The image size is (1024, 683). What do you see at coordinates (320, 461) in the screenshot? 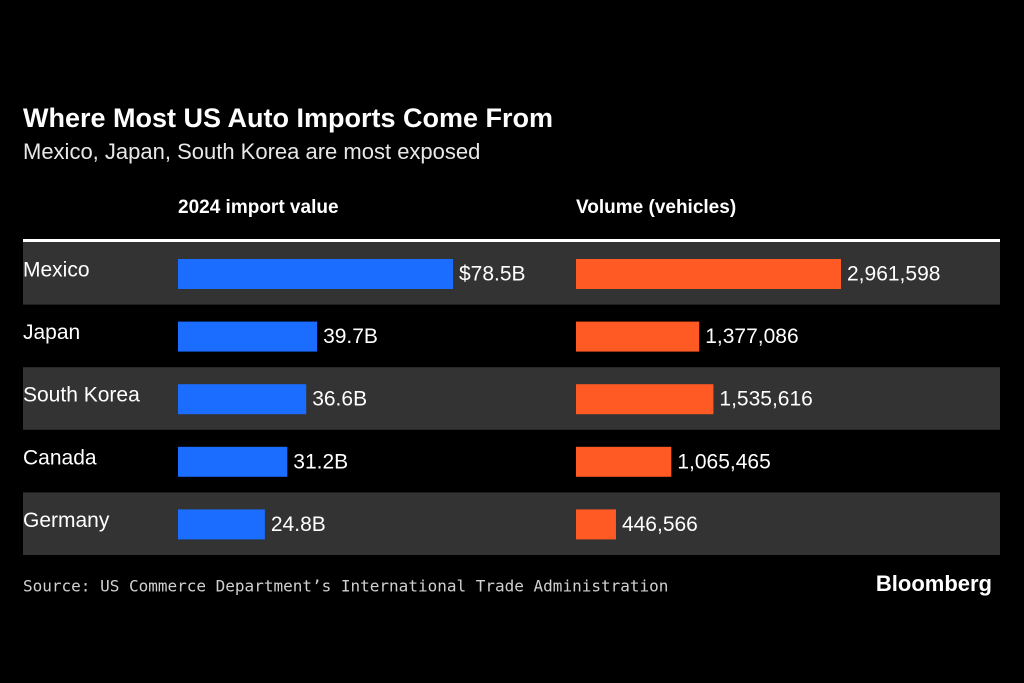
I see `value-label: 31.2B` at bounding box center [320, 461].